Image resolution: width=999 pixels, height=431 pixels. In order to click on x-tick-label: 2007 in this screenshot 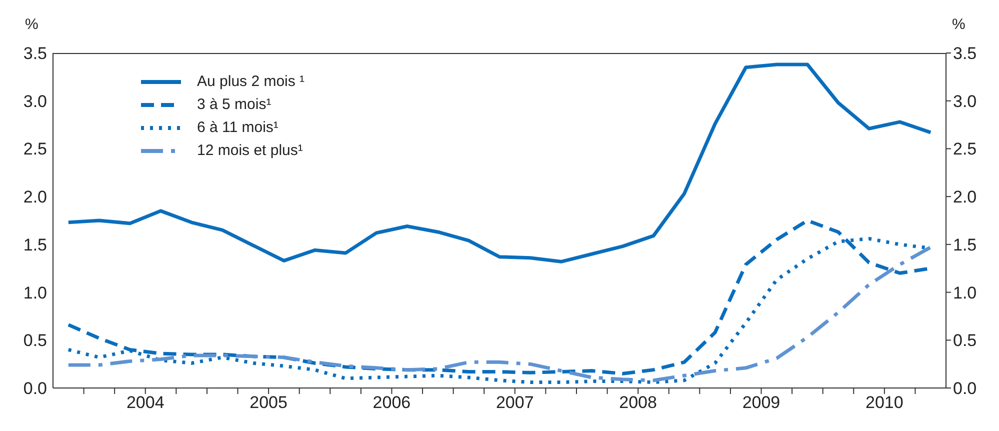, I will do `click(515, 402)`.